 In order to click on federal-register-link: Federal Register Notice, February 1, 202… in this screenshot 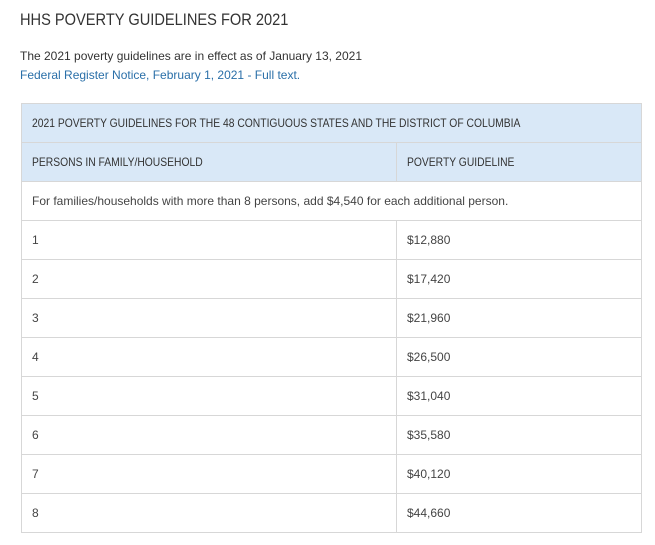, I will do `click(160, 75)`.